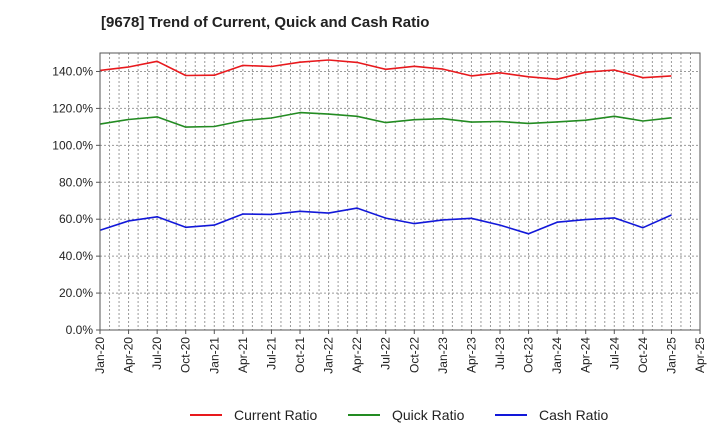 The image size is (720, 440). What do you see at coordinates (385, 119) in the screenshot?
I see `quick-ratio-line` at bounding box center [385, 119].